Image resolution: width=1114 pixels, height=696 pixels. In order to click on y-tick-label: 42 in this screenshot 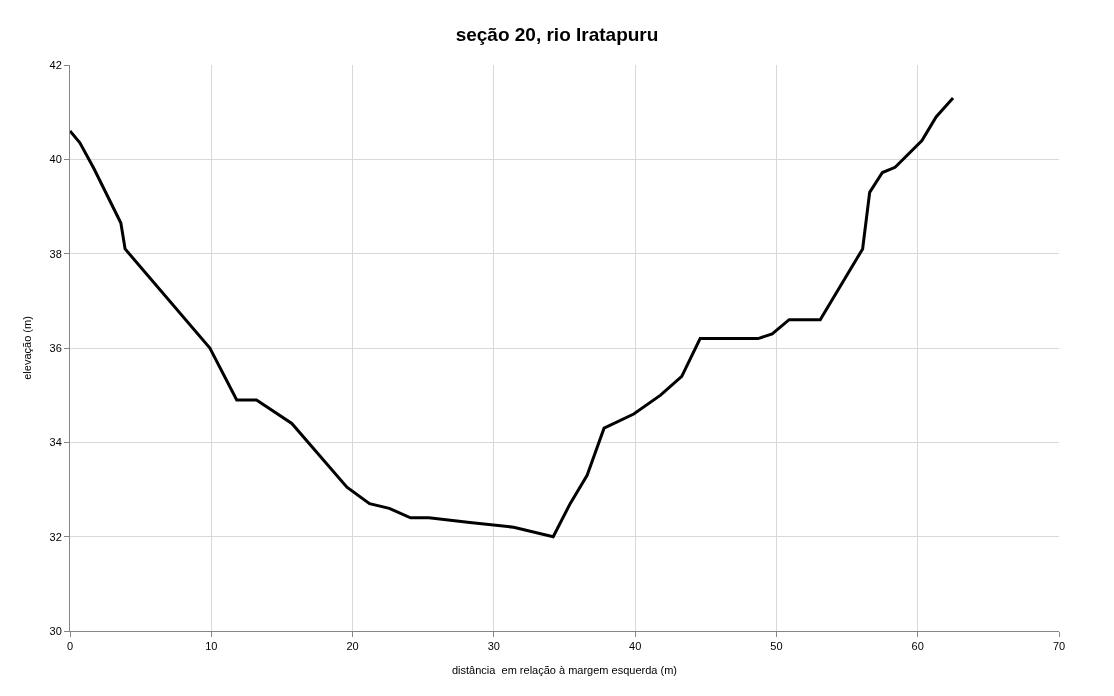, I will do `click(55, 64)`.